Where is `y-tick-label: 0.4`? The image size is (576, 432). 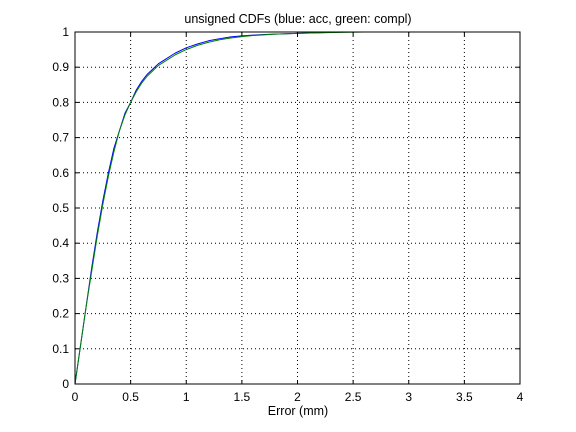 y-tick-label: 0.4 is located at coordinates (60, 243).